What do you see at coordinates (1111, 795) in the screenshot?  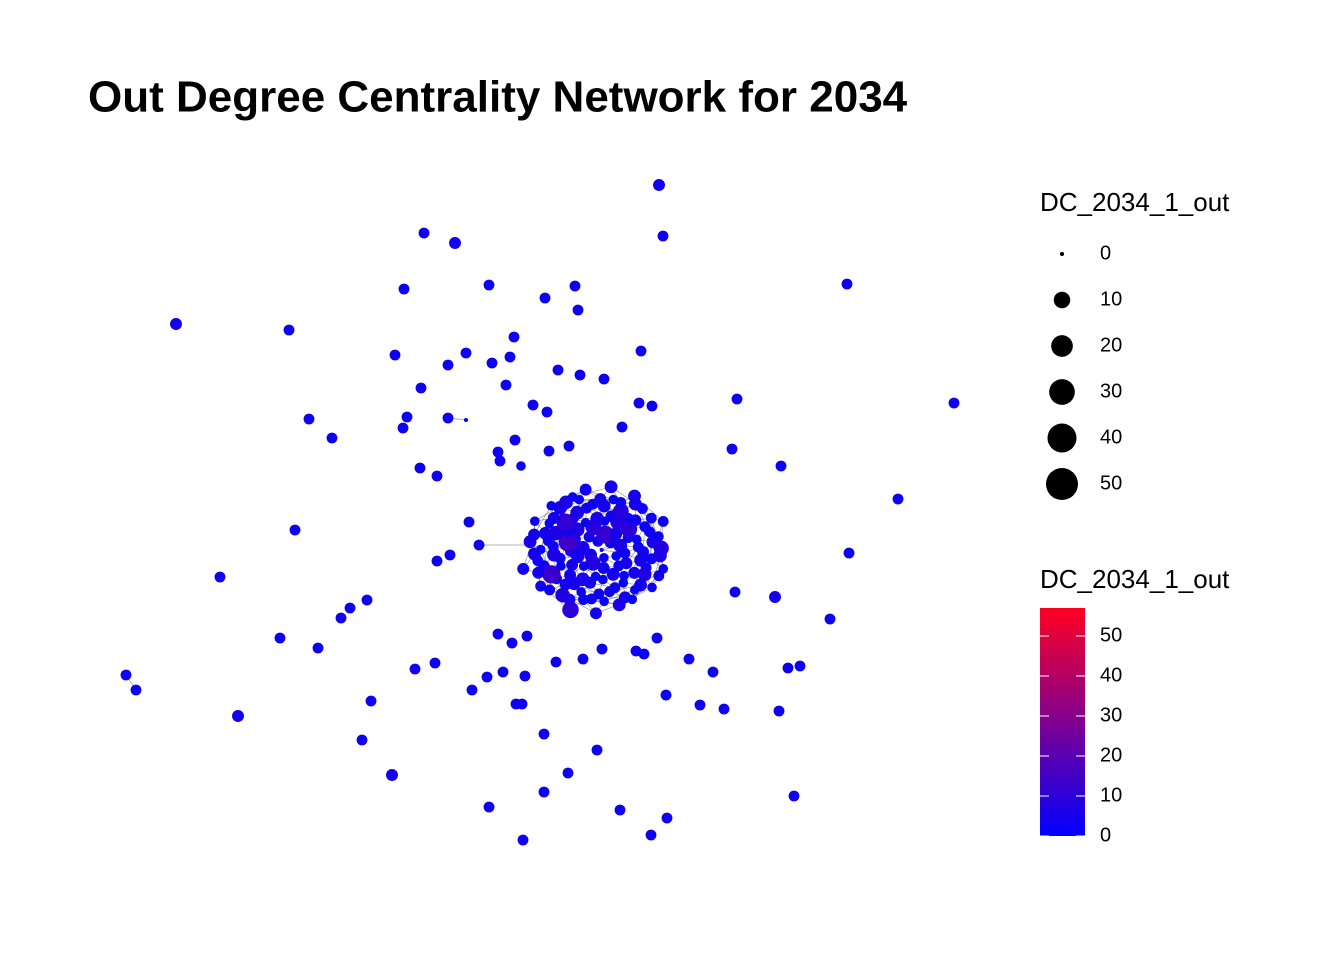 I see `color-legend-label: 10` at bounding box center [1111, 795].